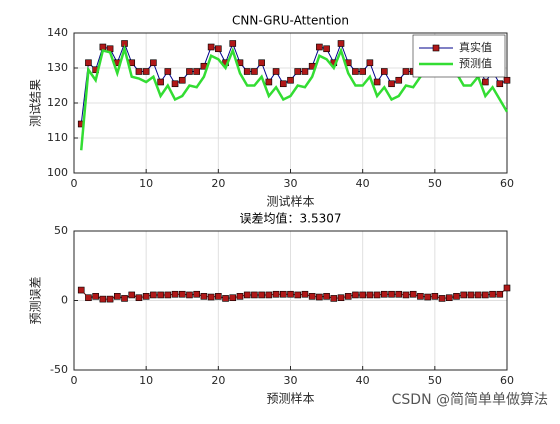  What do you see at coordinates (59, 369) in the screenshot?
I see `y-tick-label: -50` at bounding box center [59, 369].